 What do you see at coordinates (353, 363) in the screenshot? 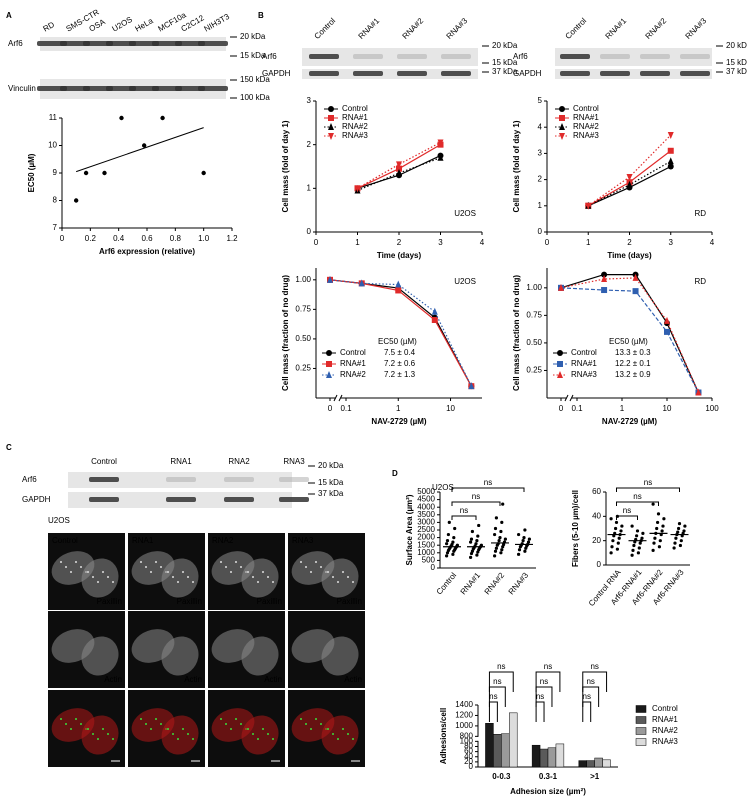
I see `legend-label: RNA#1` at bounding box center [353, 363].